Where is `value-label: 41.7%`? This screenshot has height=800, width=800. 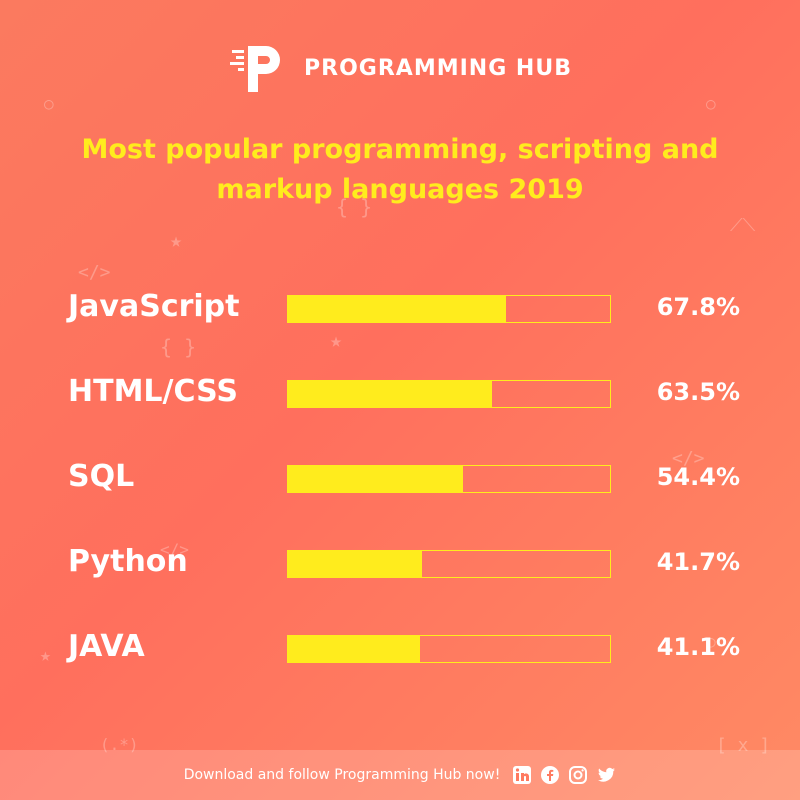
value-label: 41.7% is located at coordinates (698, 562).